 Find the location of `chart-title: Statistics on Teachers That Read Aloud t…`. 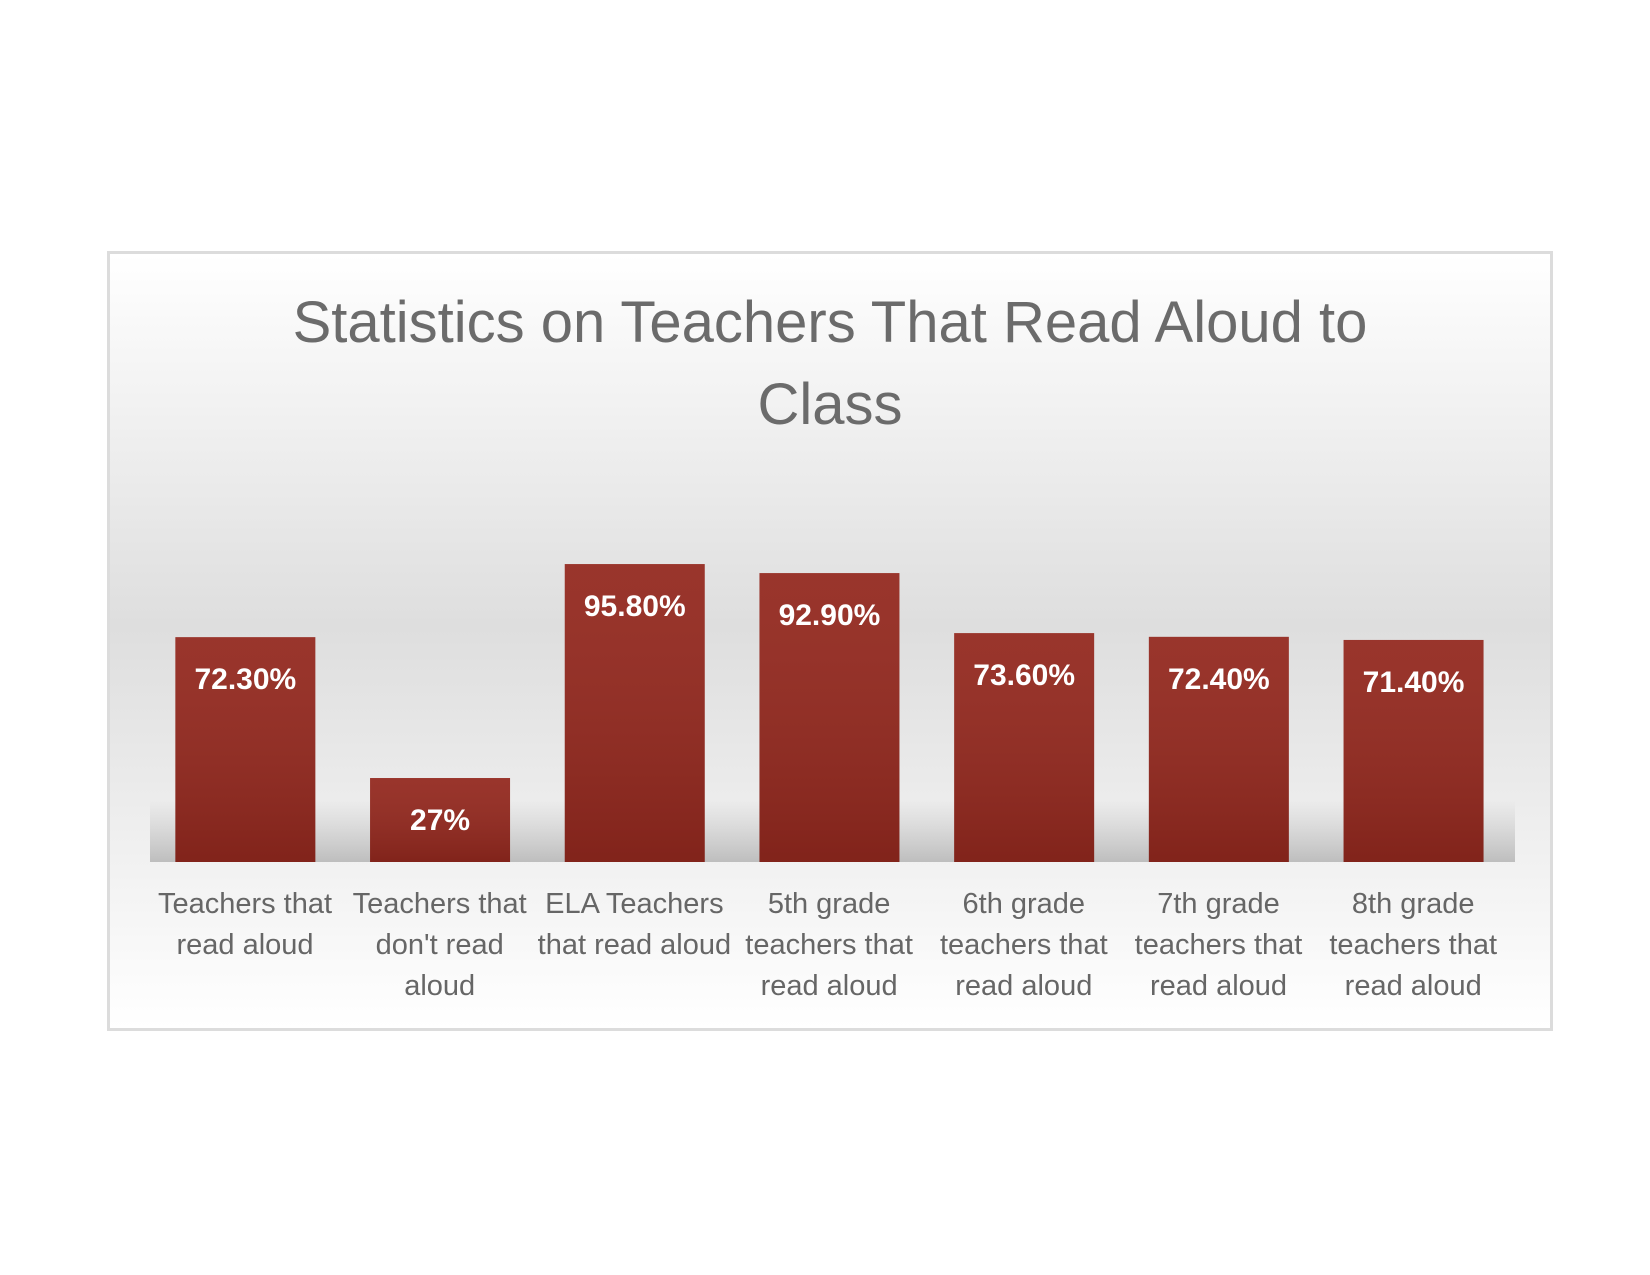

chart-title: Statistics on Teachers That Read Aloud t… is located at coordinates (830, 363).